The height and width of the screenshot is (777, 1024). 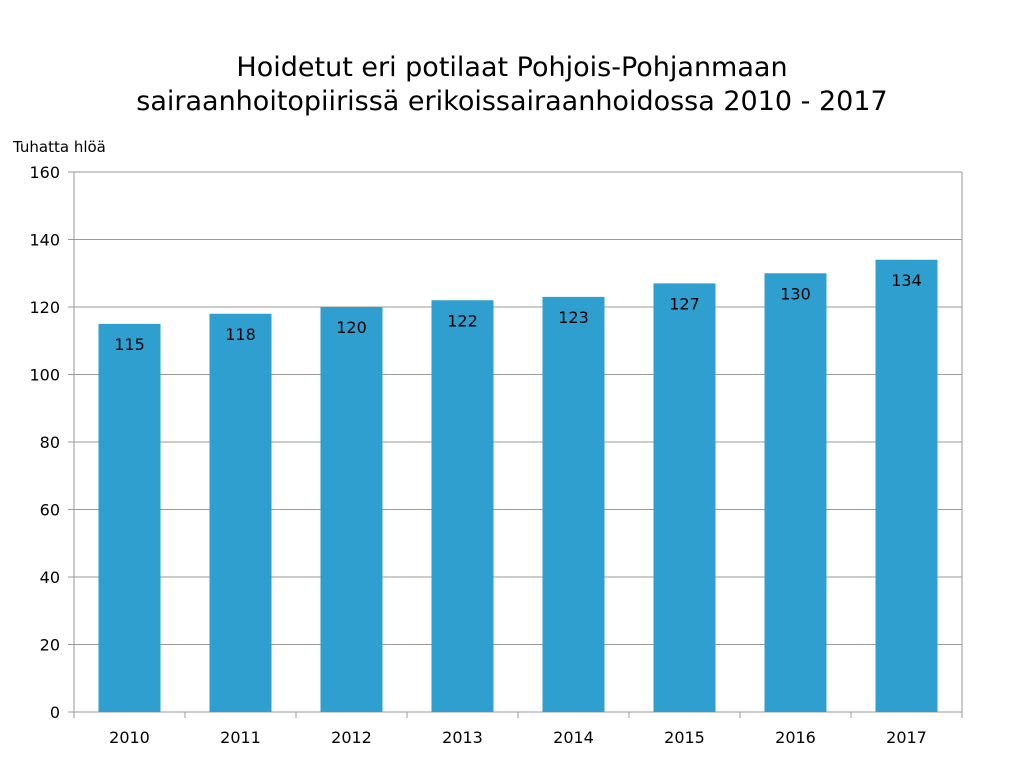 What do you see at coordinates (129, 737) in the screenshot?
I see `x-tick-label: 2010` at bounding box center [129, 737].